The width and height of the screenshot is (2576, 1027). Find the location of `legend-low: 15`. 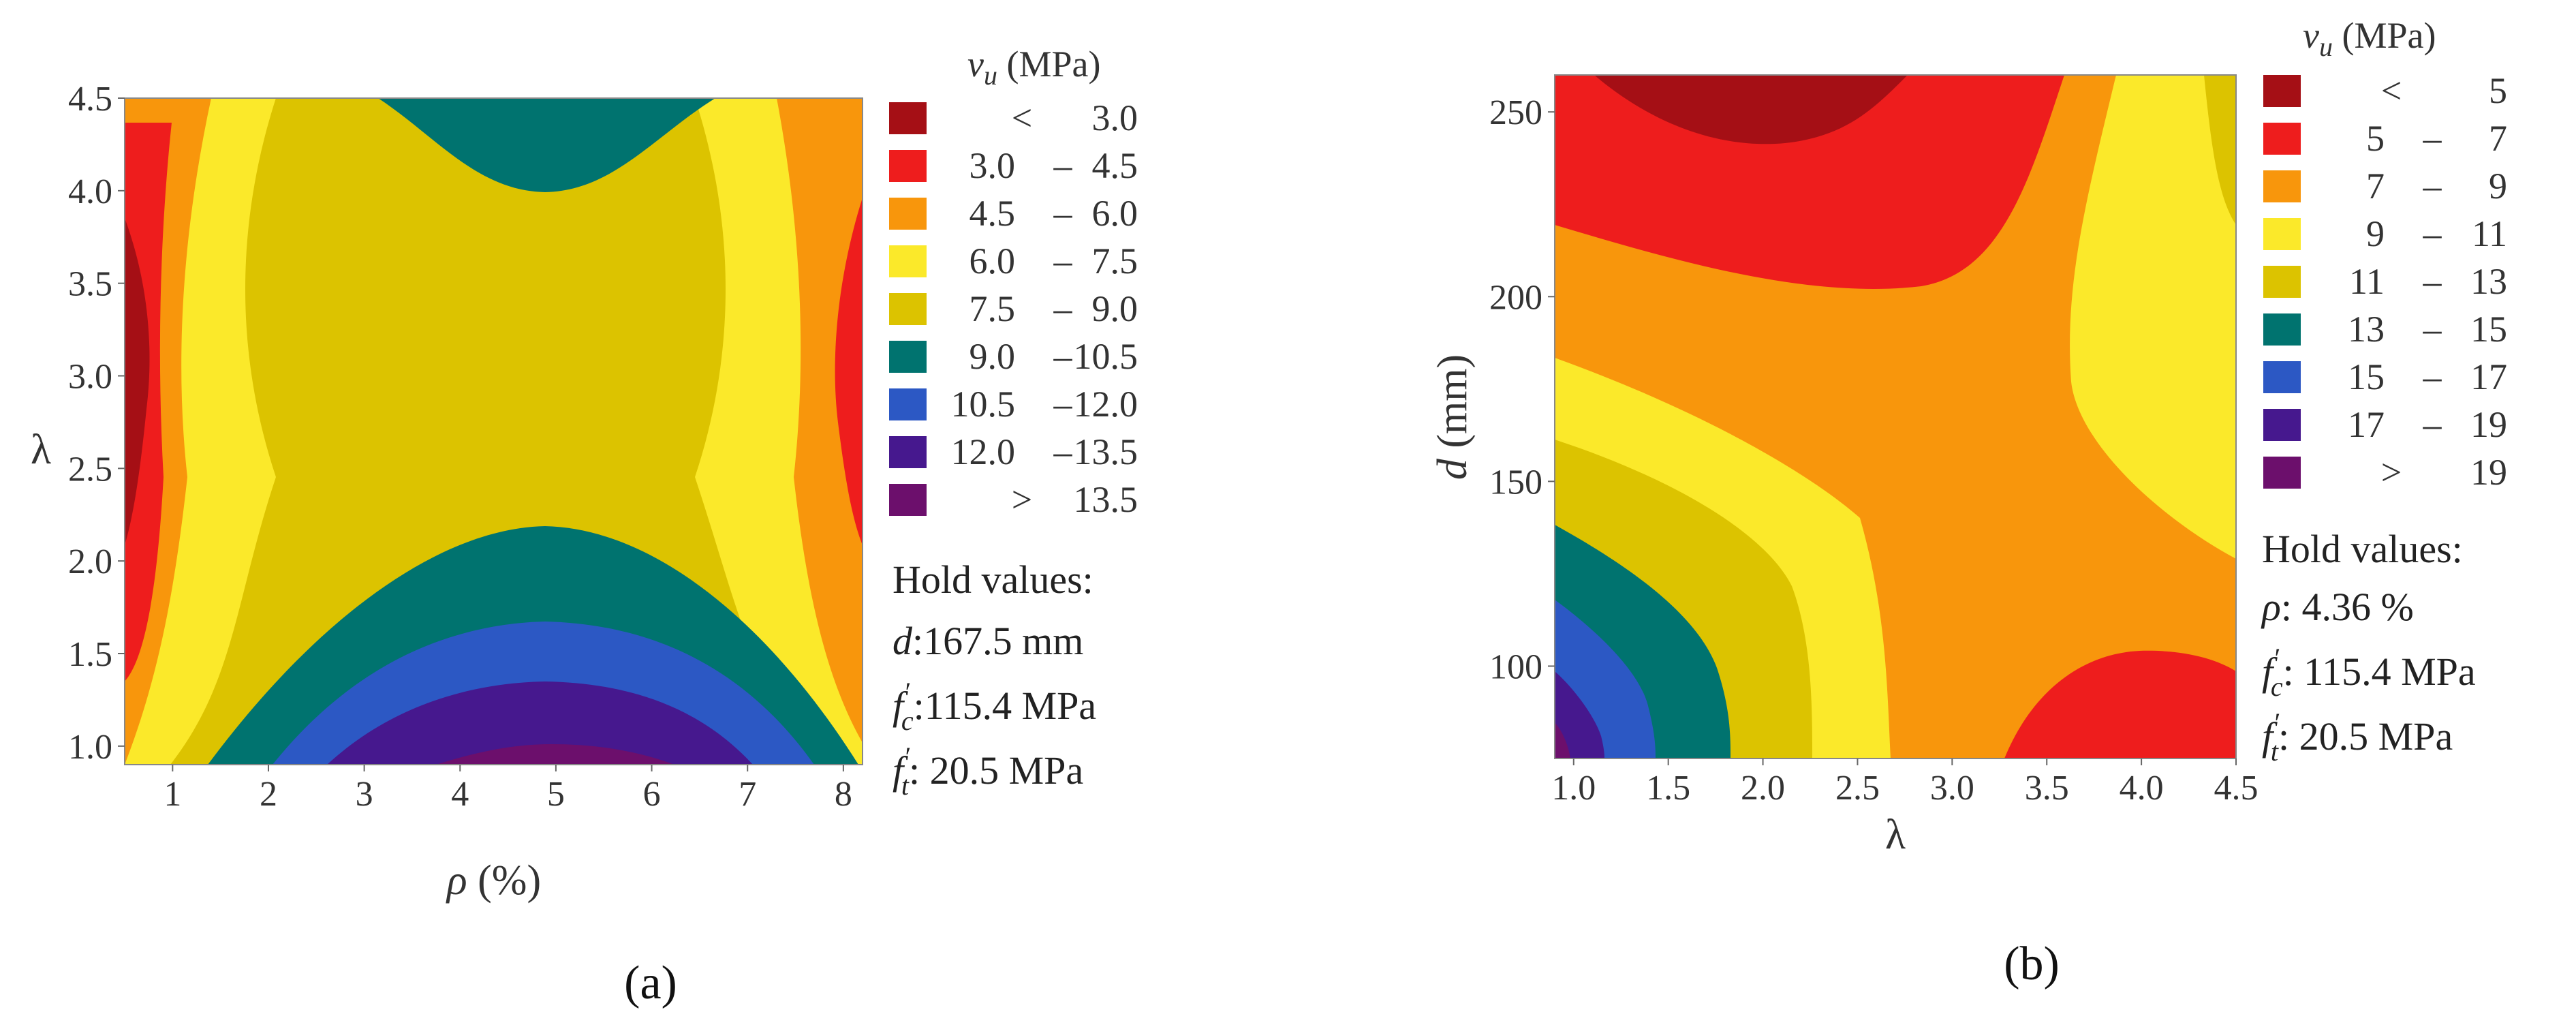

legend-low: 15 is located at coordinates (2366, 377).